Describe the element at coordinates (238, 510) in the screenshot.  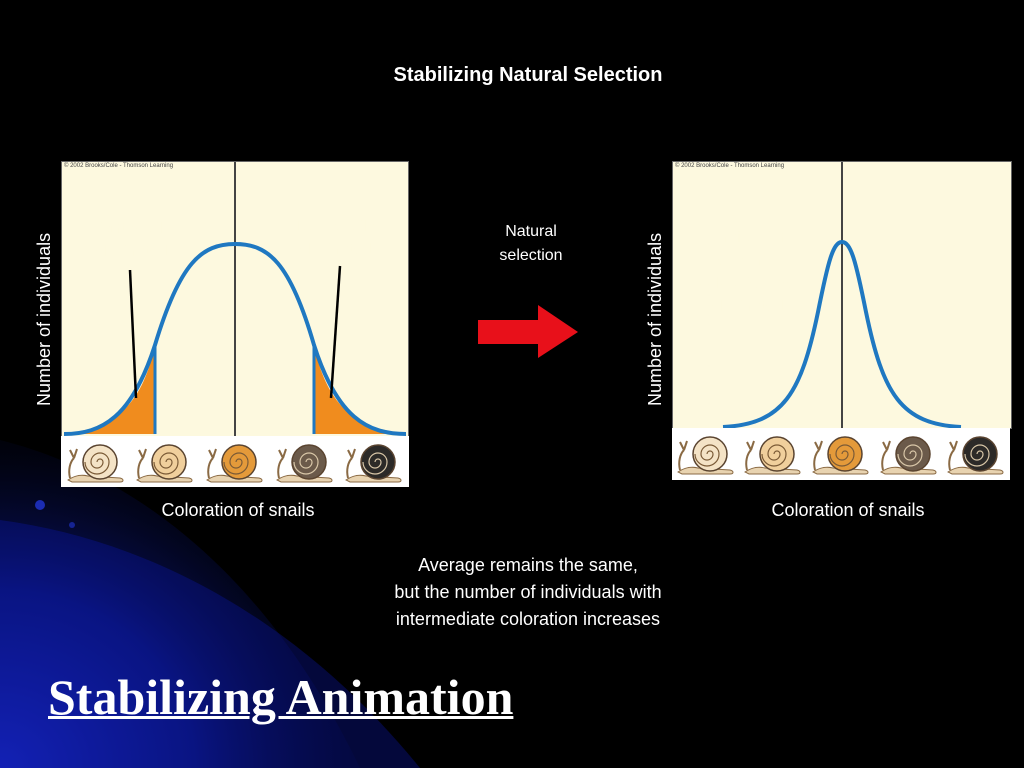
I see `left-x-axis-label: Coloration of snails` at that location.